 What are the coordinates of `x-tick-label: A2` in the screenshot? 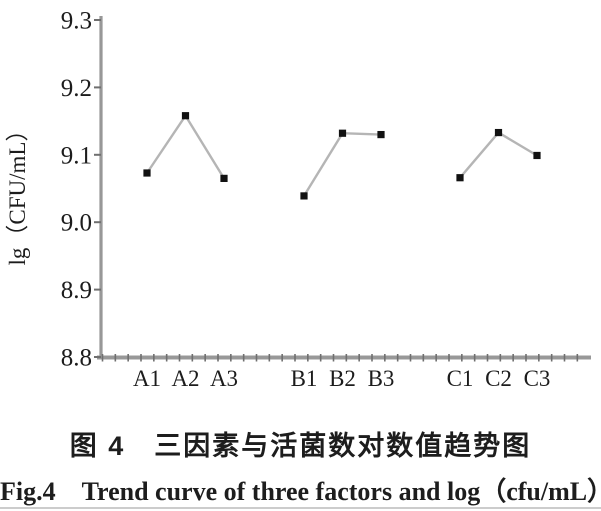 It's located at (185, 378).